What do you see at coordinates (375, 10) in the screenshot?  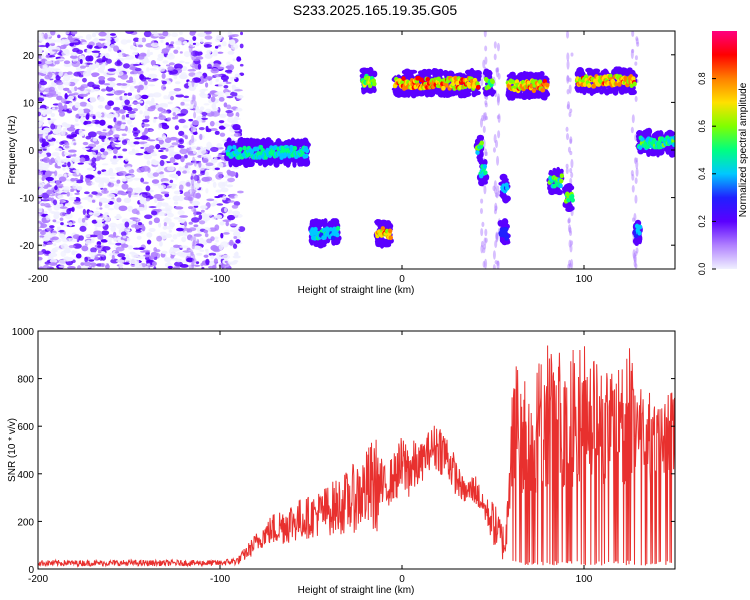 I see `chart-title: S233.2025.165.19.35.G05` at bounding box center [375, 10].